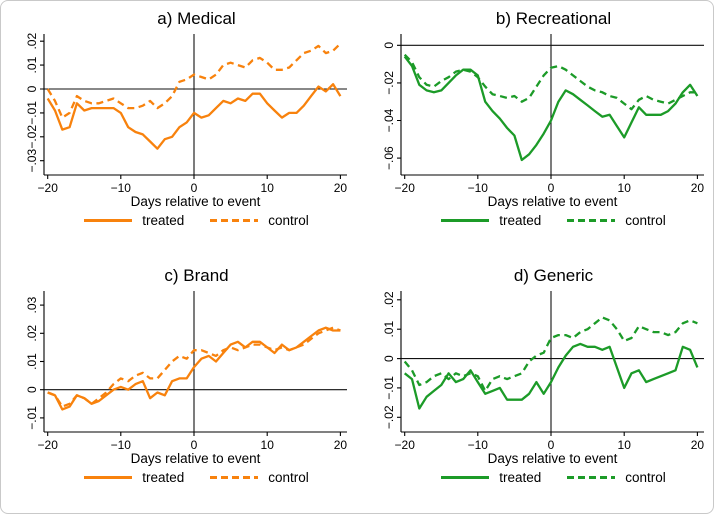 The image size is (714, 514). I want to click on svg-text: −.06, so click(389, 158).